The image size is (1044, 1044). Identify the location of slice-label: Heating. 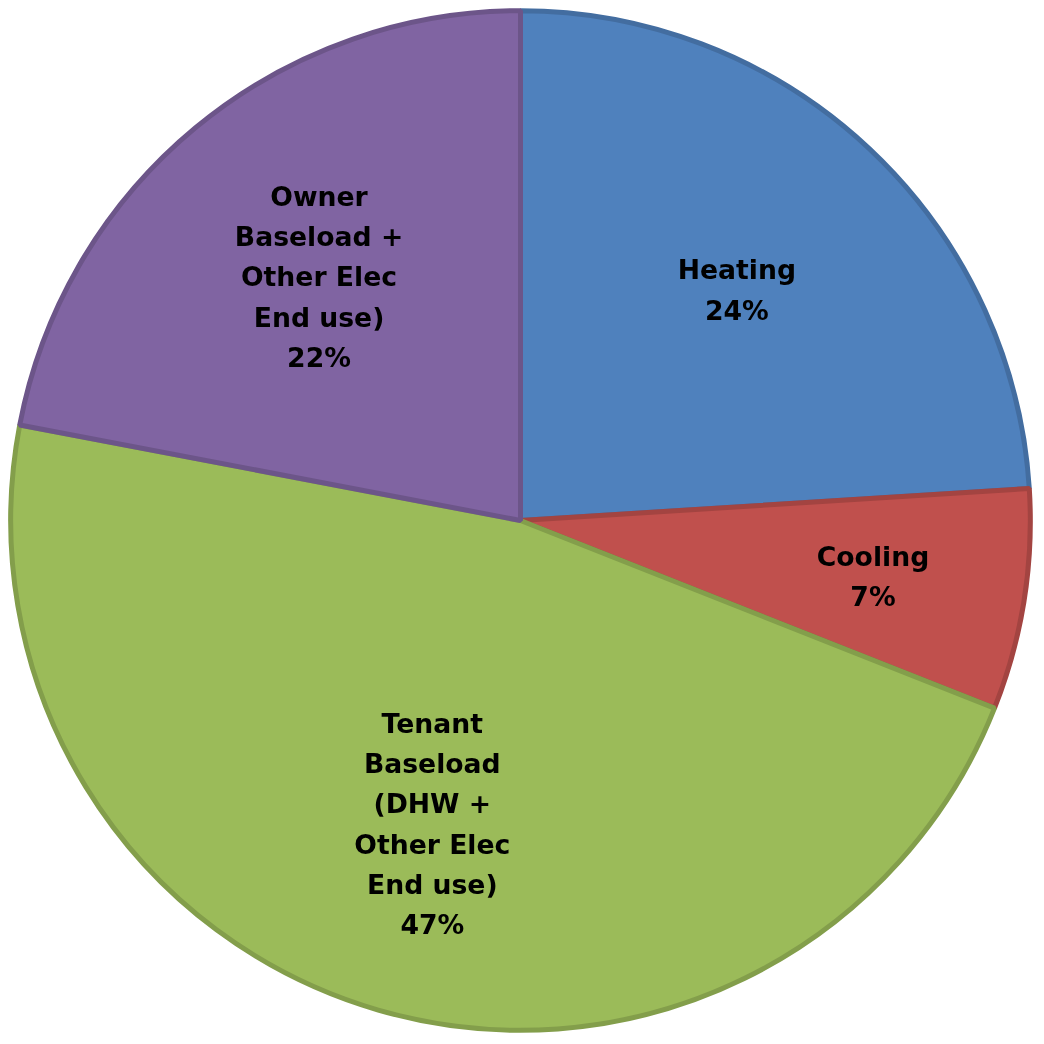
(737, 270).